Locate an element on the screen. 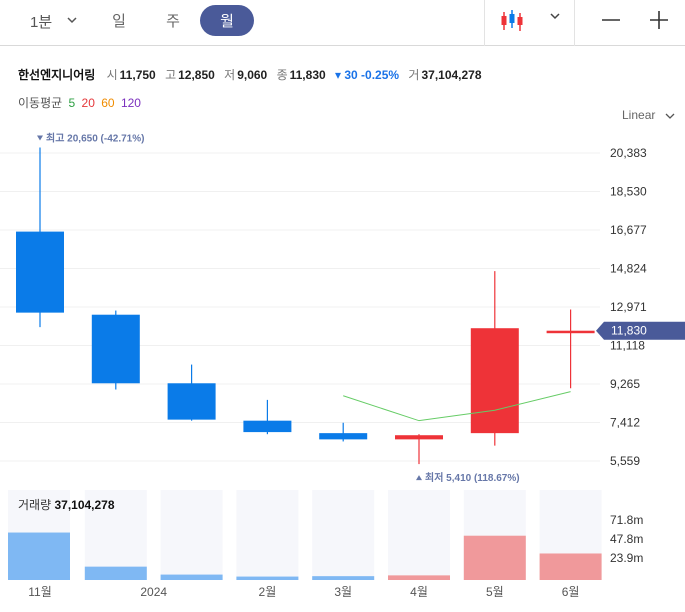  volume-tick-label: 71.8m is located at coordinates (626, 520).